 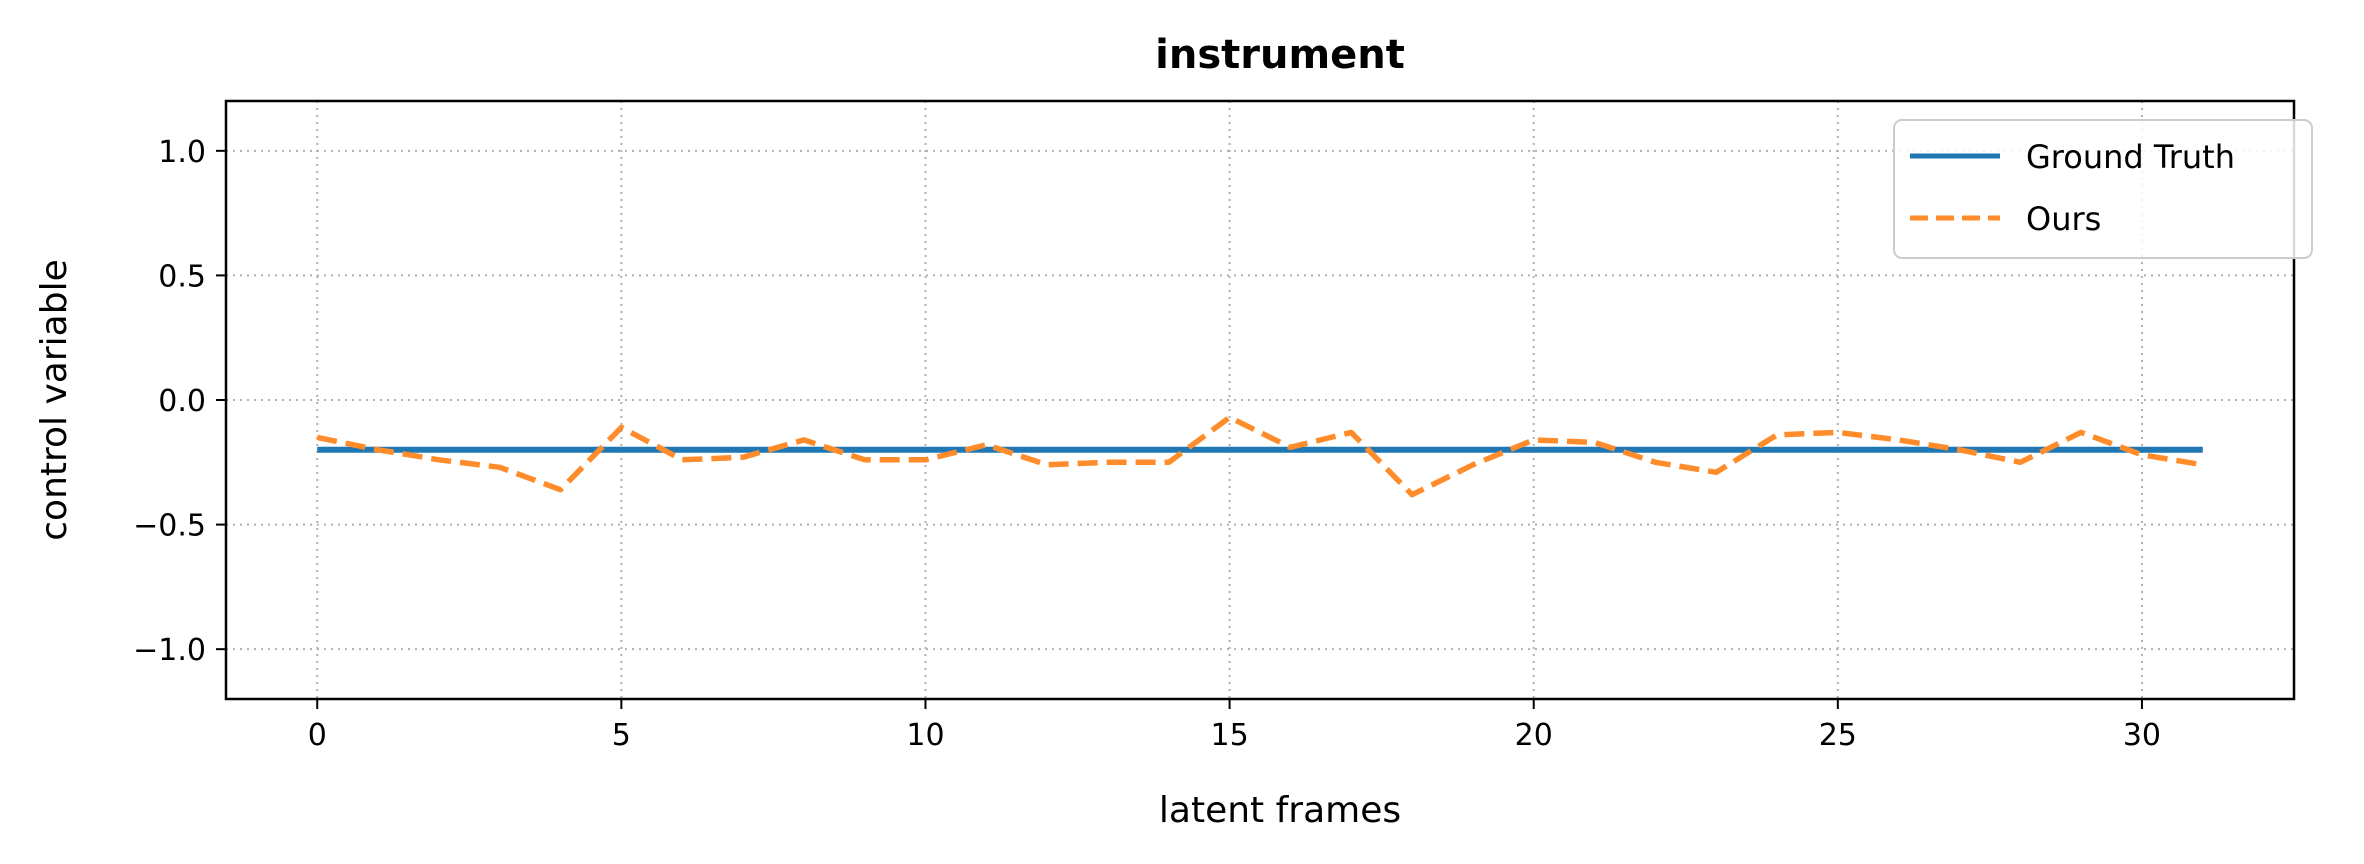 I want to click on x-tick-label: 10, so click(x=925, y=735).